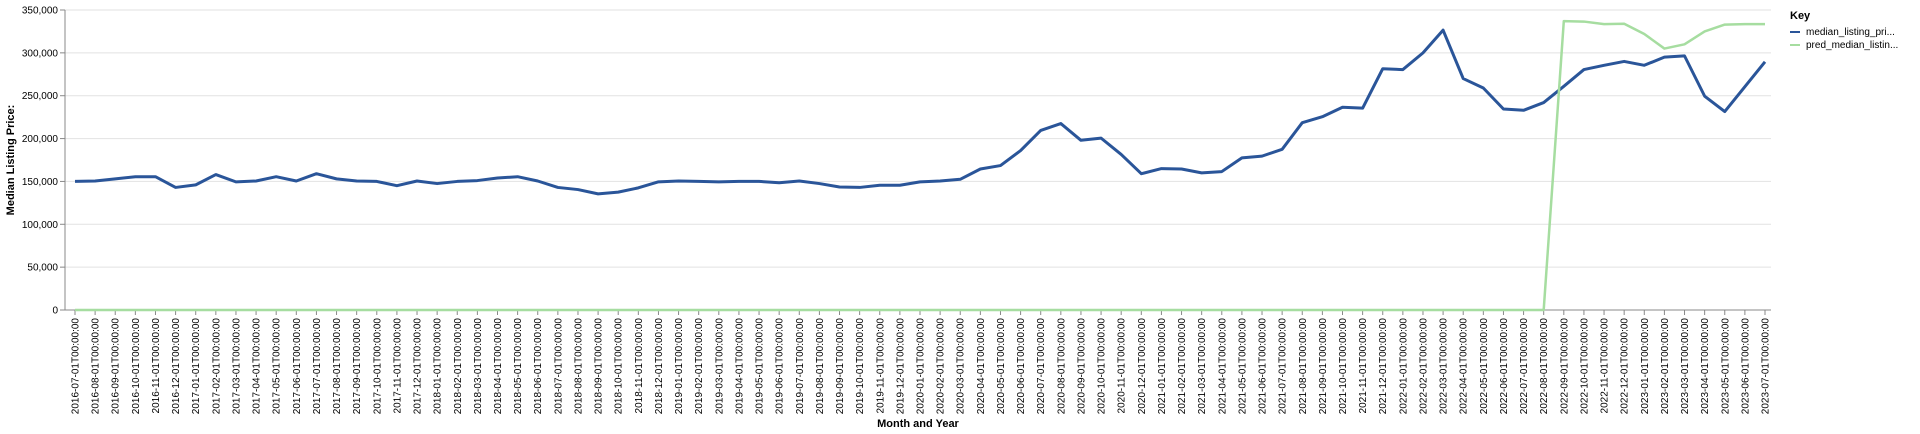  What do you see at coordinates (458, 366) in the screenshot?
I see `x-tick-label: 2018-02-01T00:00:00` at bounding box center [458, 366].